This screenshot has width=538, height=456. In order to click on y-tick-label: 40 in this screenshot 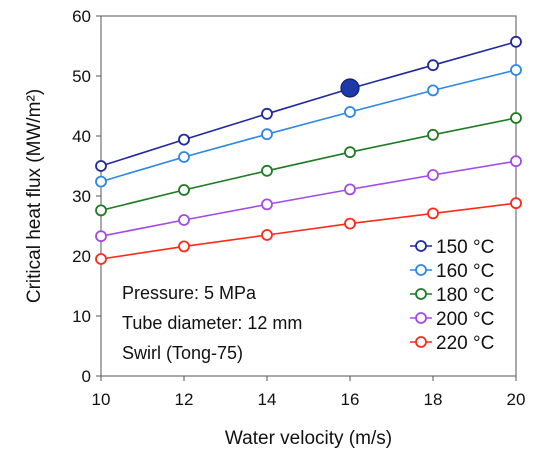, I will do `click(81, 136)`.